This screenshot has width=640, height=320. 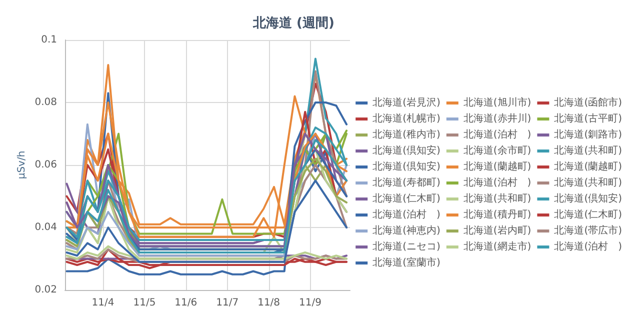 What do you see at coordinates (186, 303) in the screenshot?
I see `x-tick-label: 11/6` at bounding box center [186, 303].